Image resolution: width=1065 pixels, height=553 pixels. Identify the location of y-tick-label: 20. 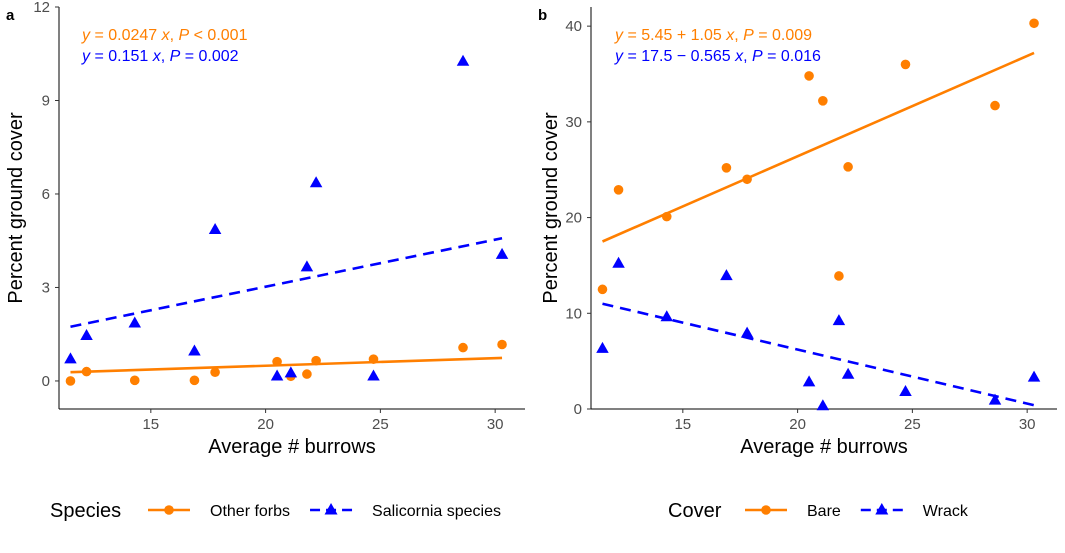
(573, 218).